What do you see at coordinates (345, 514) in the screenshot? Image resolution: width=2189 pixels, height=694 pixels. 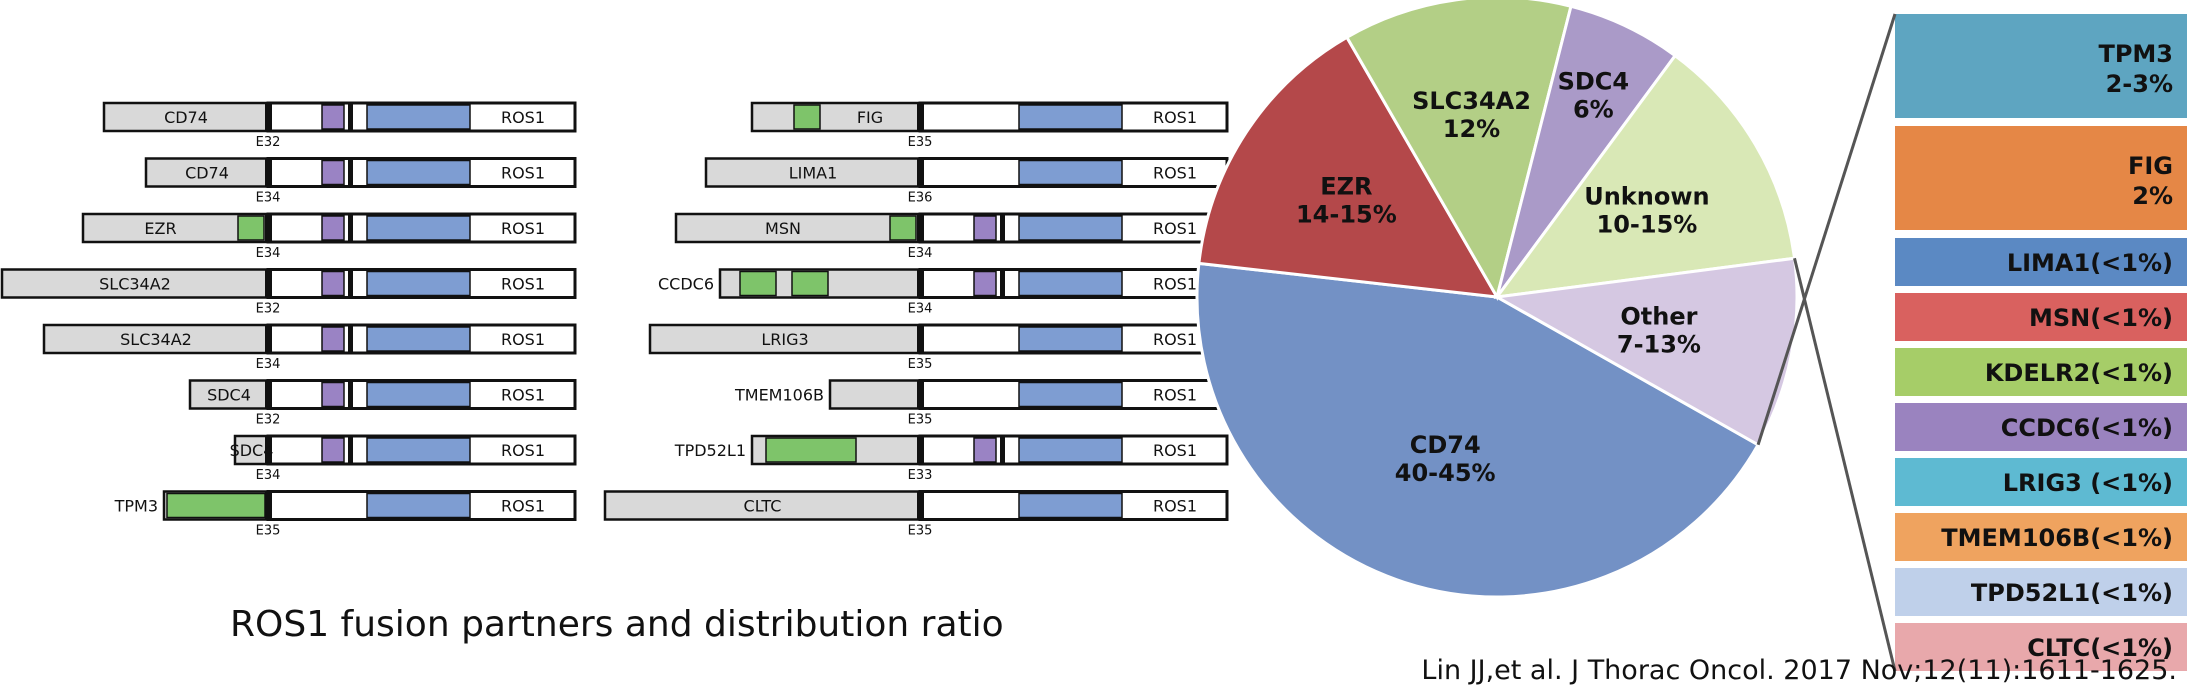 I see `fusion-row-tpm3: ROS1 TPM3 E35` at bounding box center [345, 514].